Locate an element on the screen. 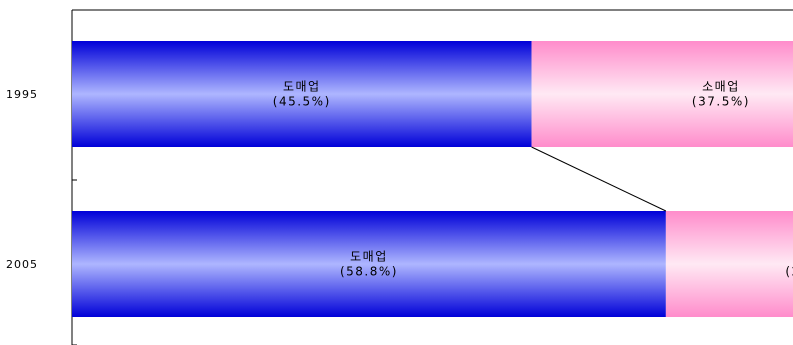 The image size is (793, 345). category-tick-label: 1995 is located at coordinates (22, 94).